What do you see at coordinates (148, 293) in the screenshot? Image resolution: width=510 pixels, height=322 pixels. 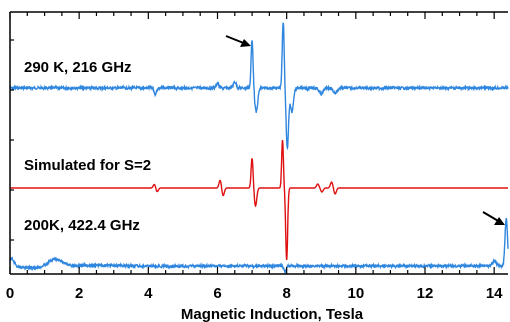 I see `x-tick-label: 4` at bounding box center [148, 293].